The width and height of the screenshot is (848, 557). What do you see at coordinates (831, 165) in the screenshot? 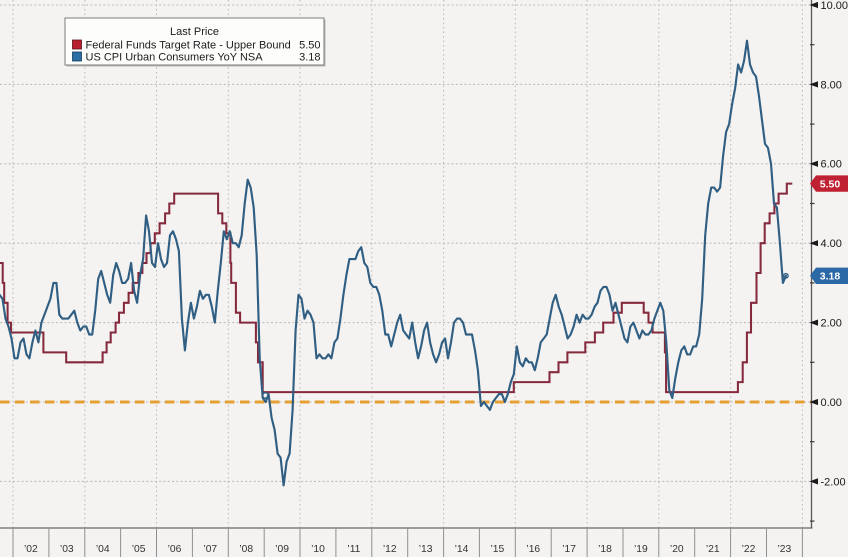
I see `svg-text: 6.00` at bounding box center [831, 165].